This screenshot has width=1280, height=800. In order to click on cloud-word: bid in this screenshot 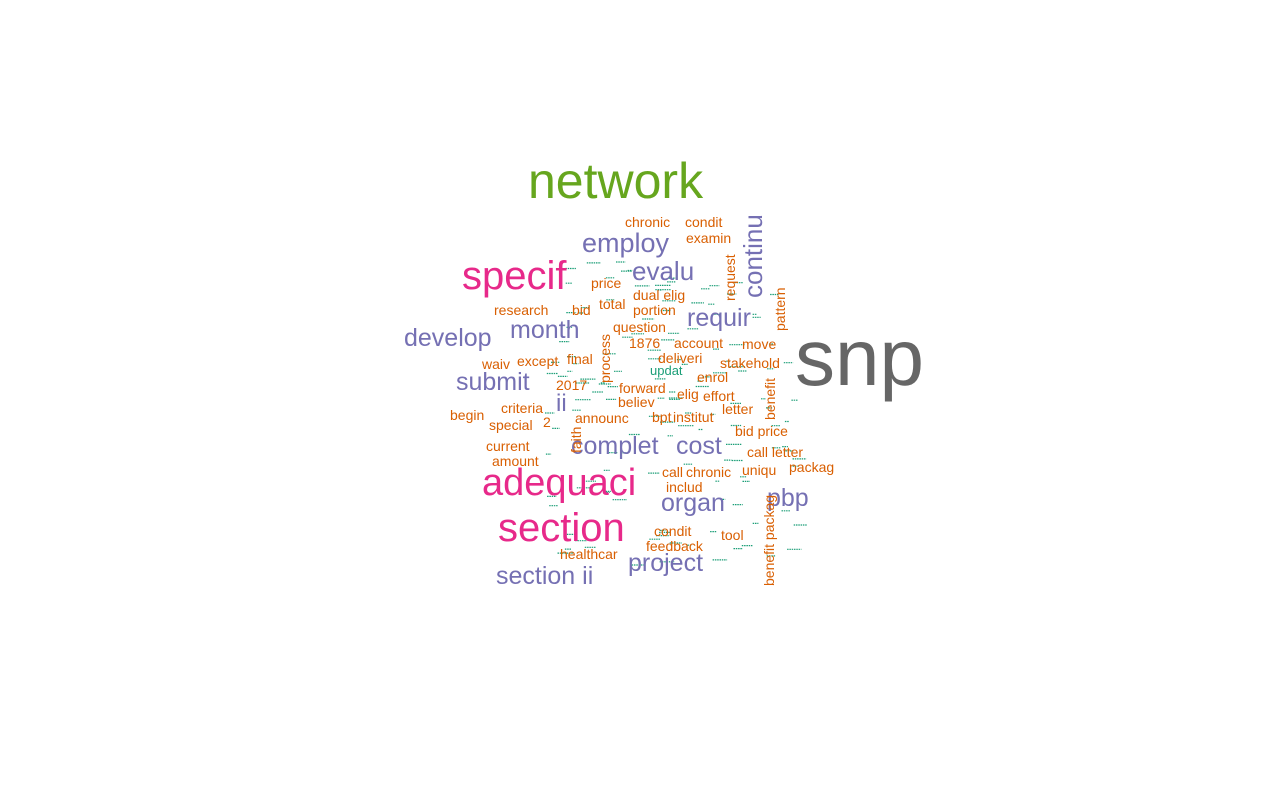, I will do `click(581, 310)`.